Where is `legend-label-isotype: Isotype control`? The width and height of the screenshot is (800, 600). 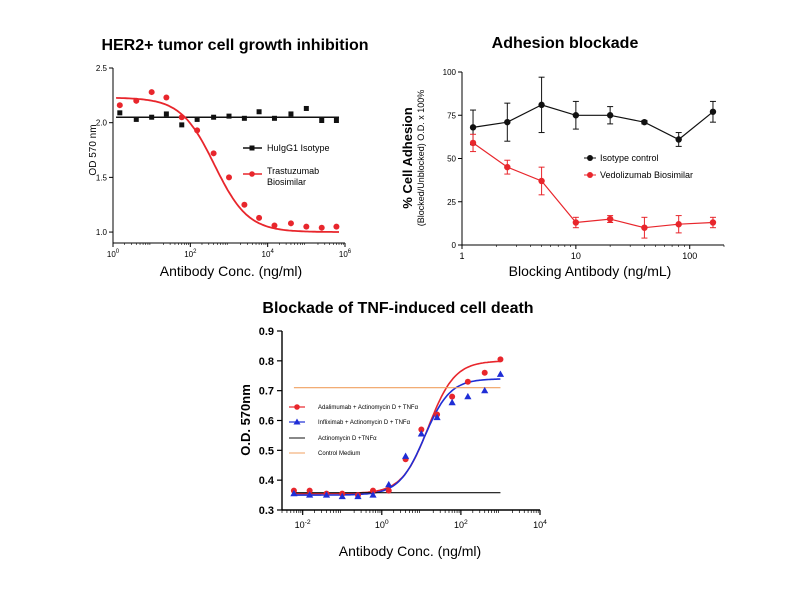 legend-label-isotype: Isotype control is located at coordinates (629, 158).